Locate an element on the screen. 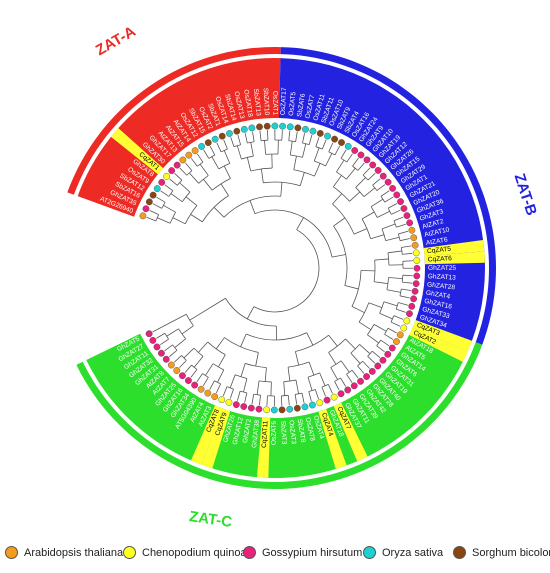  leaf-label: OsZAT1 is located at coordinates (274, 103).